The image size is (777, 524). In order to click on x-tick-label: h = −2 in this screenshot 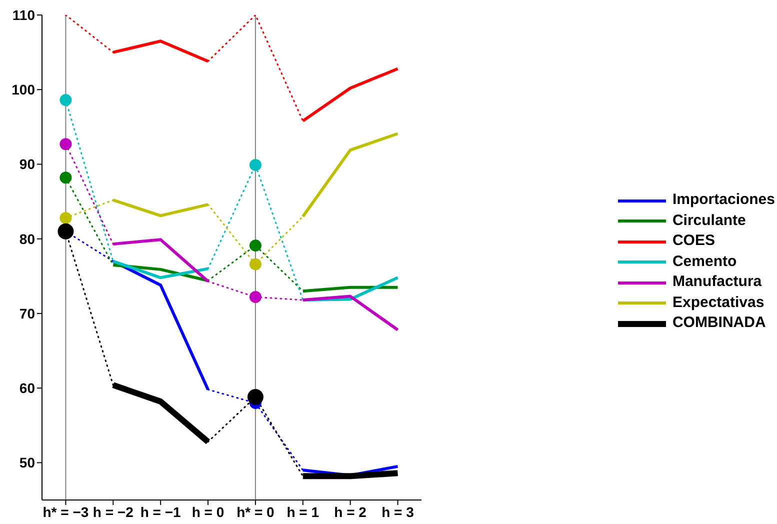, I will do `click(113, 512)`.